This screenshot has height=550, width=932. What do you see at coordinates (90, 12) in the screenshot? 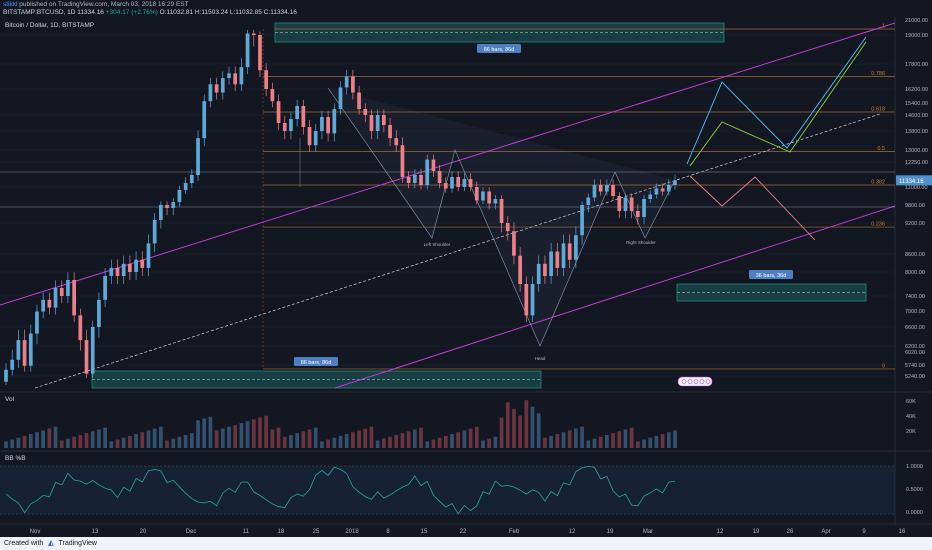
I see `last-price: 11334.16` at bounding box center [90, 12].